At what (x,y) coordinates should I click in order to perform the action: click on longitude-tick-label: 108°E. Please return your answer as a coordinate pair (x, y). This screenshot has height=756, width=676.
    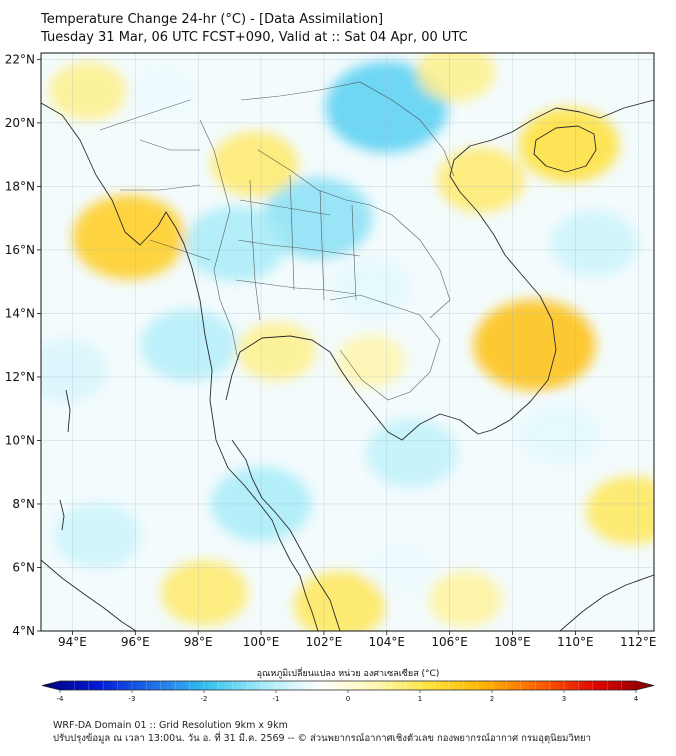
    Looking at the image, I should click on (512, 642).